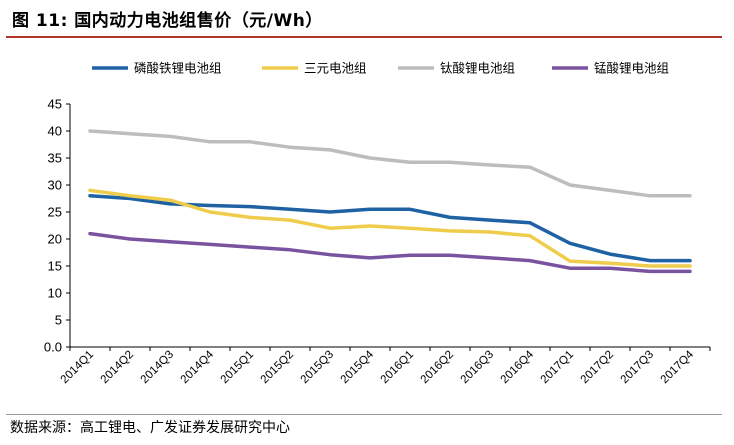 The image size is (734, 445). What do you see at coordinates (335, 68) in the screenshot?
I see `legend-label: 三元电池组` at bounding box center [335, 68].